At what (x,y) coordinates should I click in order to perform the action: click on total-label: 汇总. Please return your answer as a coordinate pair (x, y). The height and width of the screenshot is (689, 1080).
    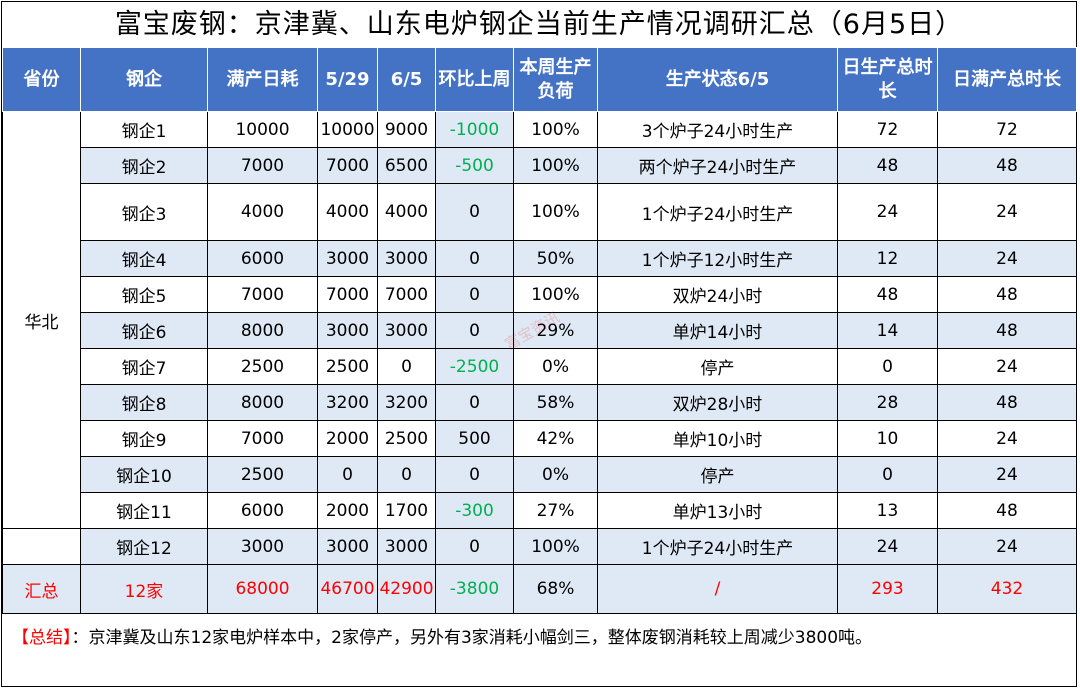
    Looking at the image, I should click on (41, 589).